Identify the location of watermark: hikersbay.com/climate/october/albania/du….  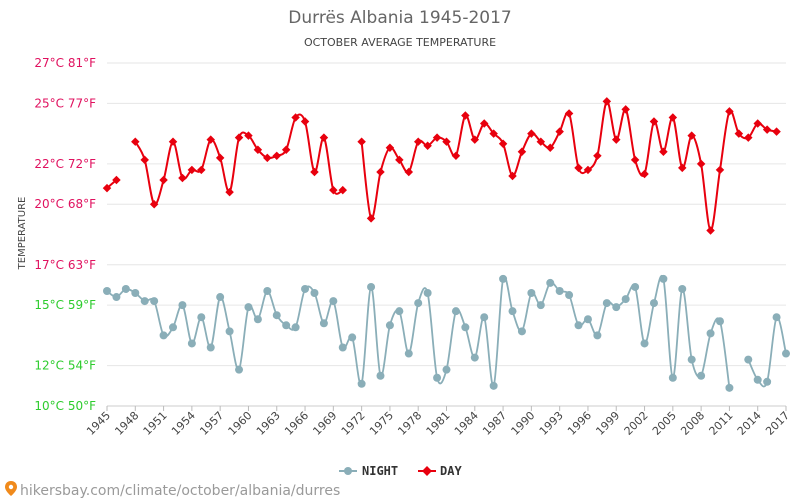
(172, 490).